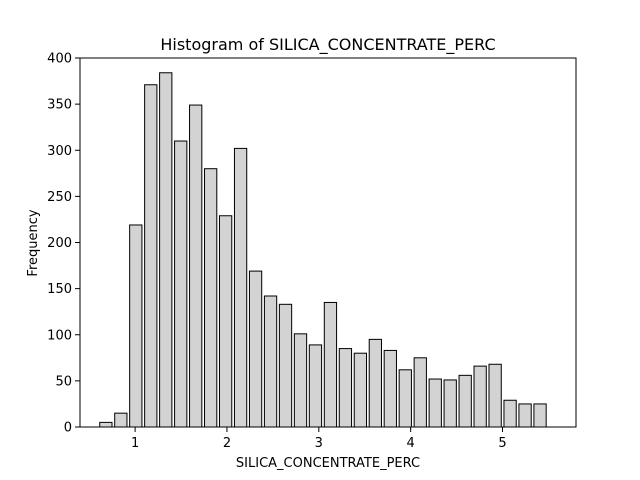  What do you see at coordinates (411, 443) in the screenshot?
I see `x-tick-label: 4` at bounding box center [411, 443].